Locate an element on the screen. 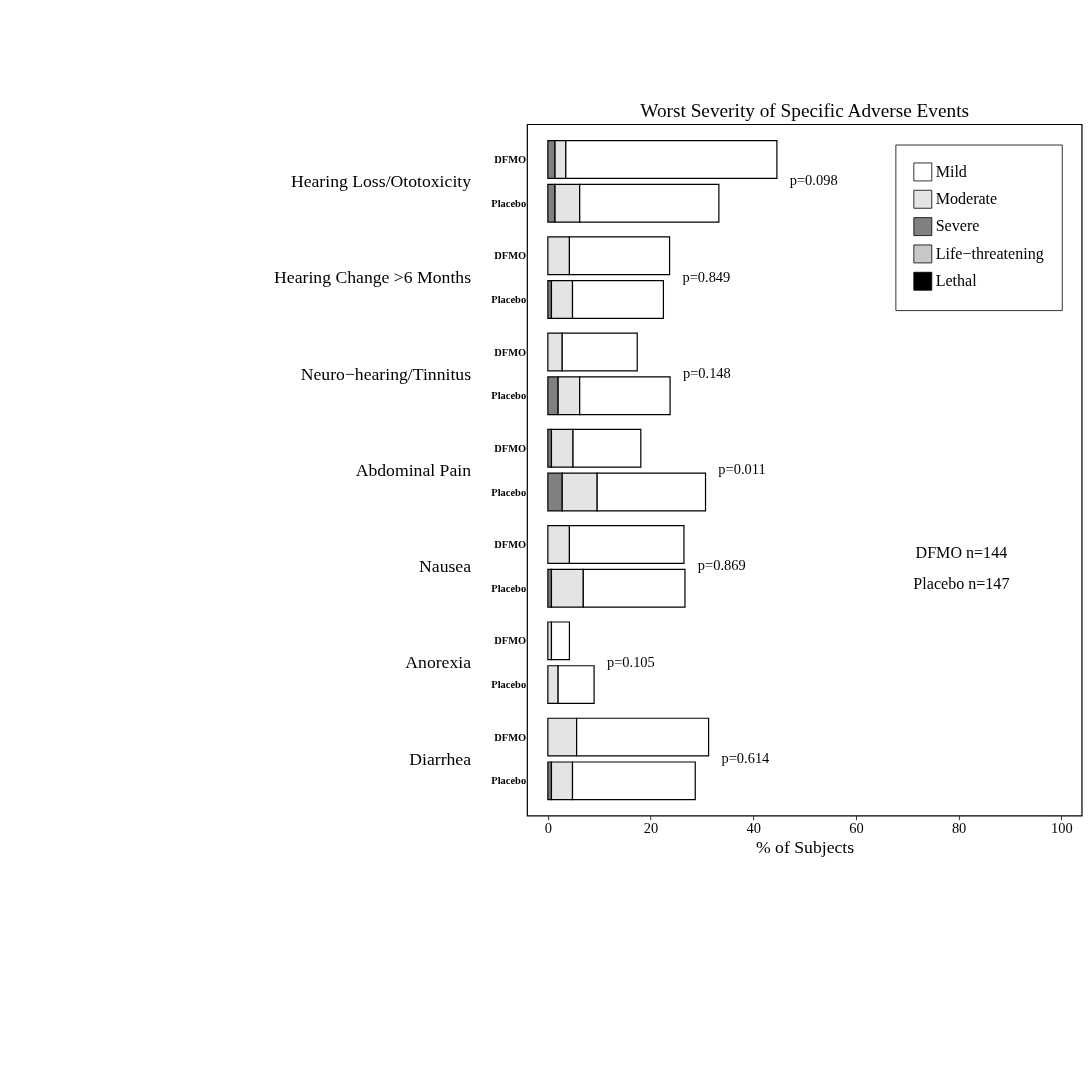 The height and width of the screenshot is (1066, 1090). legend-label: Lethal is located at coordinates (956, 281).